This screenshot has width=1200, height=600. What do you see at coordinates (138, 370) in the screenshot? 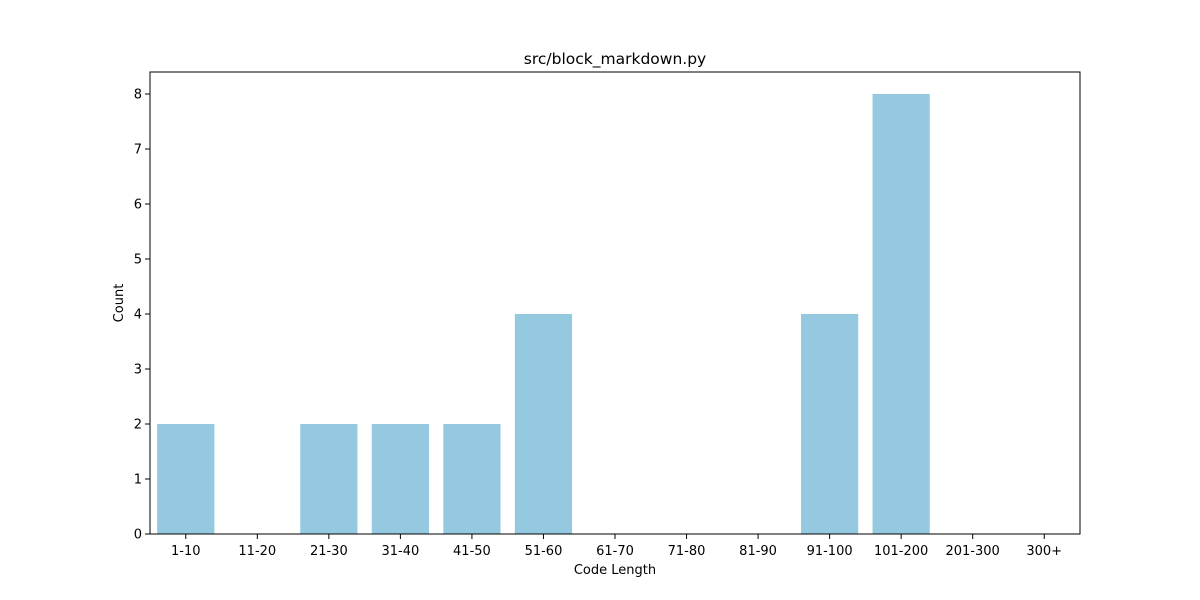
I see `y-tick-label: 3` at bounding box center [138, 370].